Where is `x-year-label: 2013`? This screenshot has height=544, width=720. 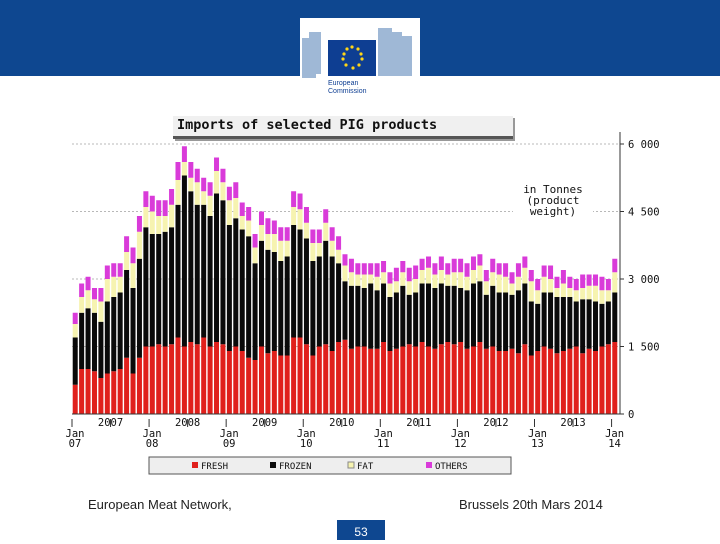
x-year-label: 2013 is located at coordinates (572, 423).